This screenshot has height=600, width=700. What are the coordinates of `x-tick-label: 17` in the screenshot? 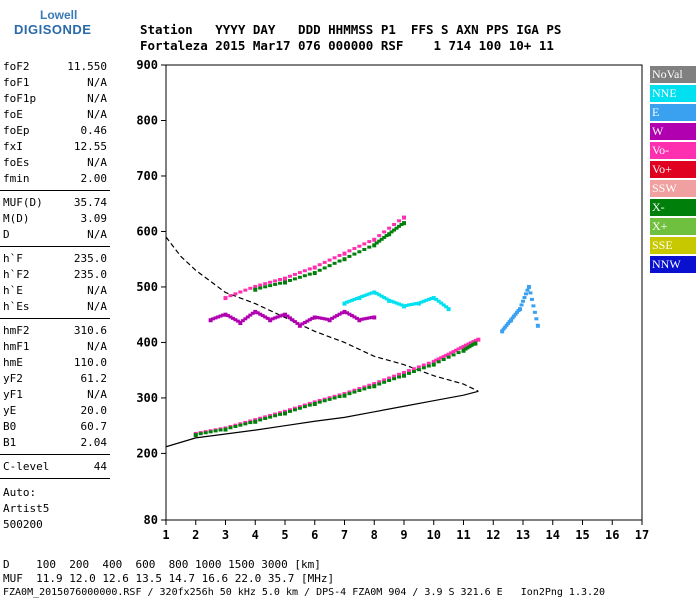 It's located at (642, 535).